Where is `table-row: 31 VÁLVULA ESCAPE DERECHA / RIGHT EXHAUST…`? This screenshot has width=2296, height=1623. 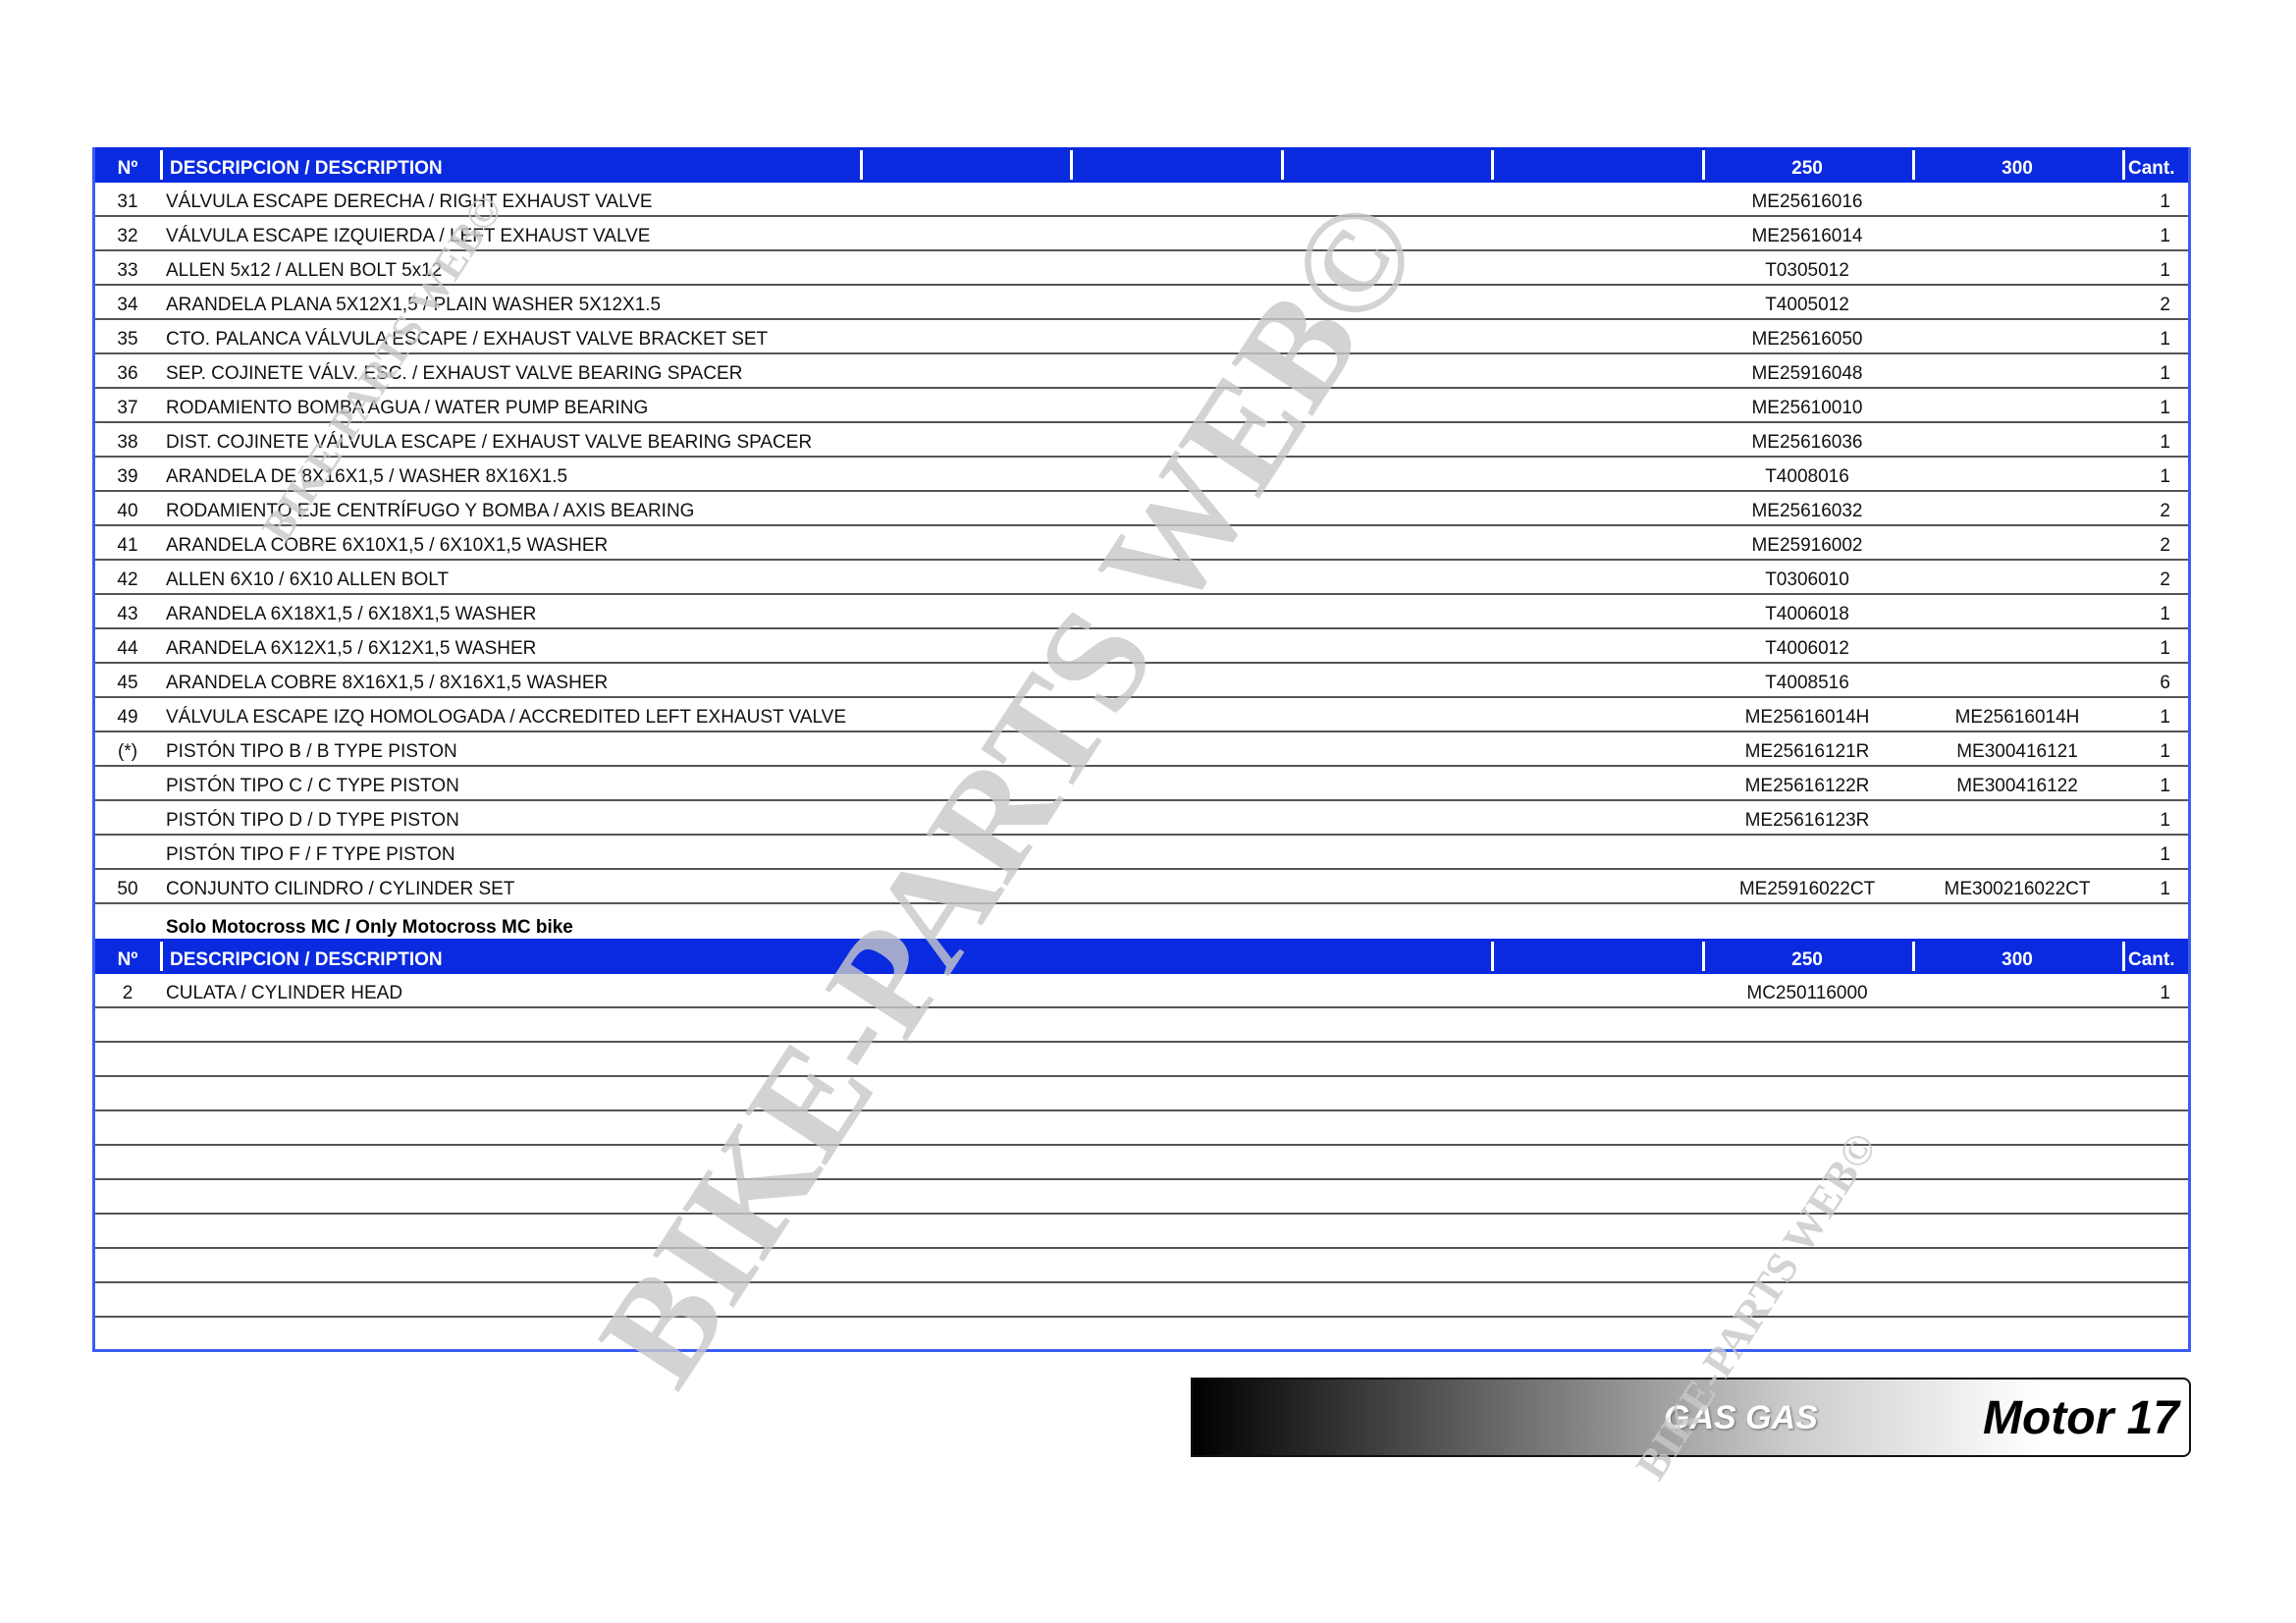 table-row: 31 VÁLVULA ESCAPE DERECHA / RIGHT EXHAUST… is located at coordinates (1141, 200).